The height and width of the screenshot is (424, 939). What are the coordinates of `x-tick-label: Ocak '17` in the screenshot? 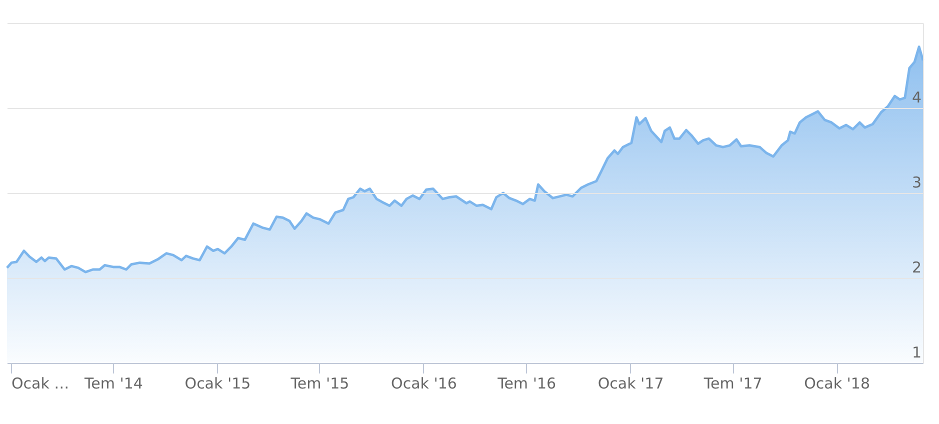 It's located at (631, 383).